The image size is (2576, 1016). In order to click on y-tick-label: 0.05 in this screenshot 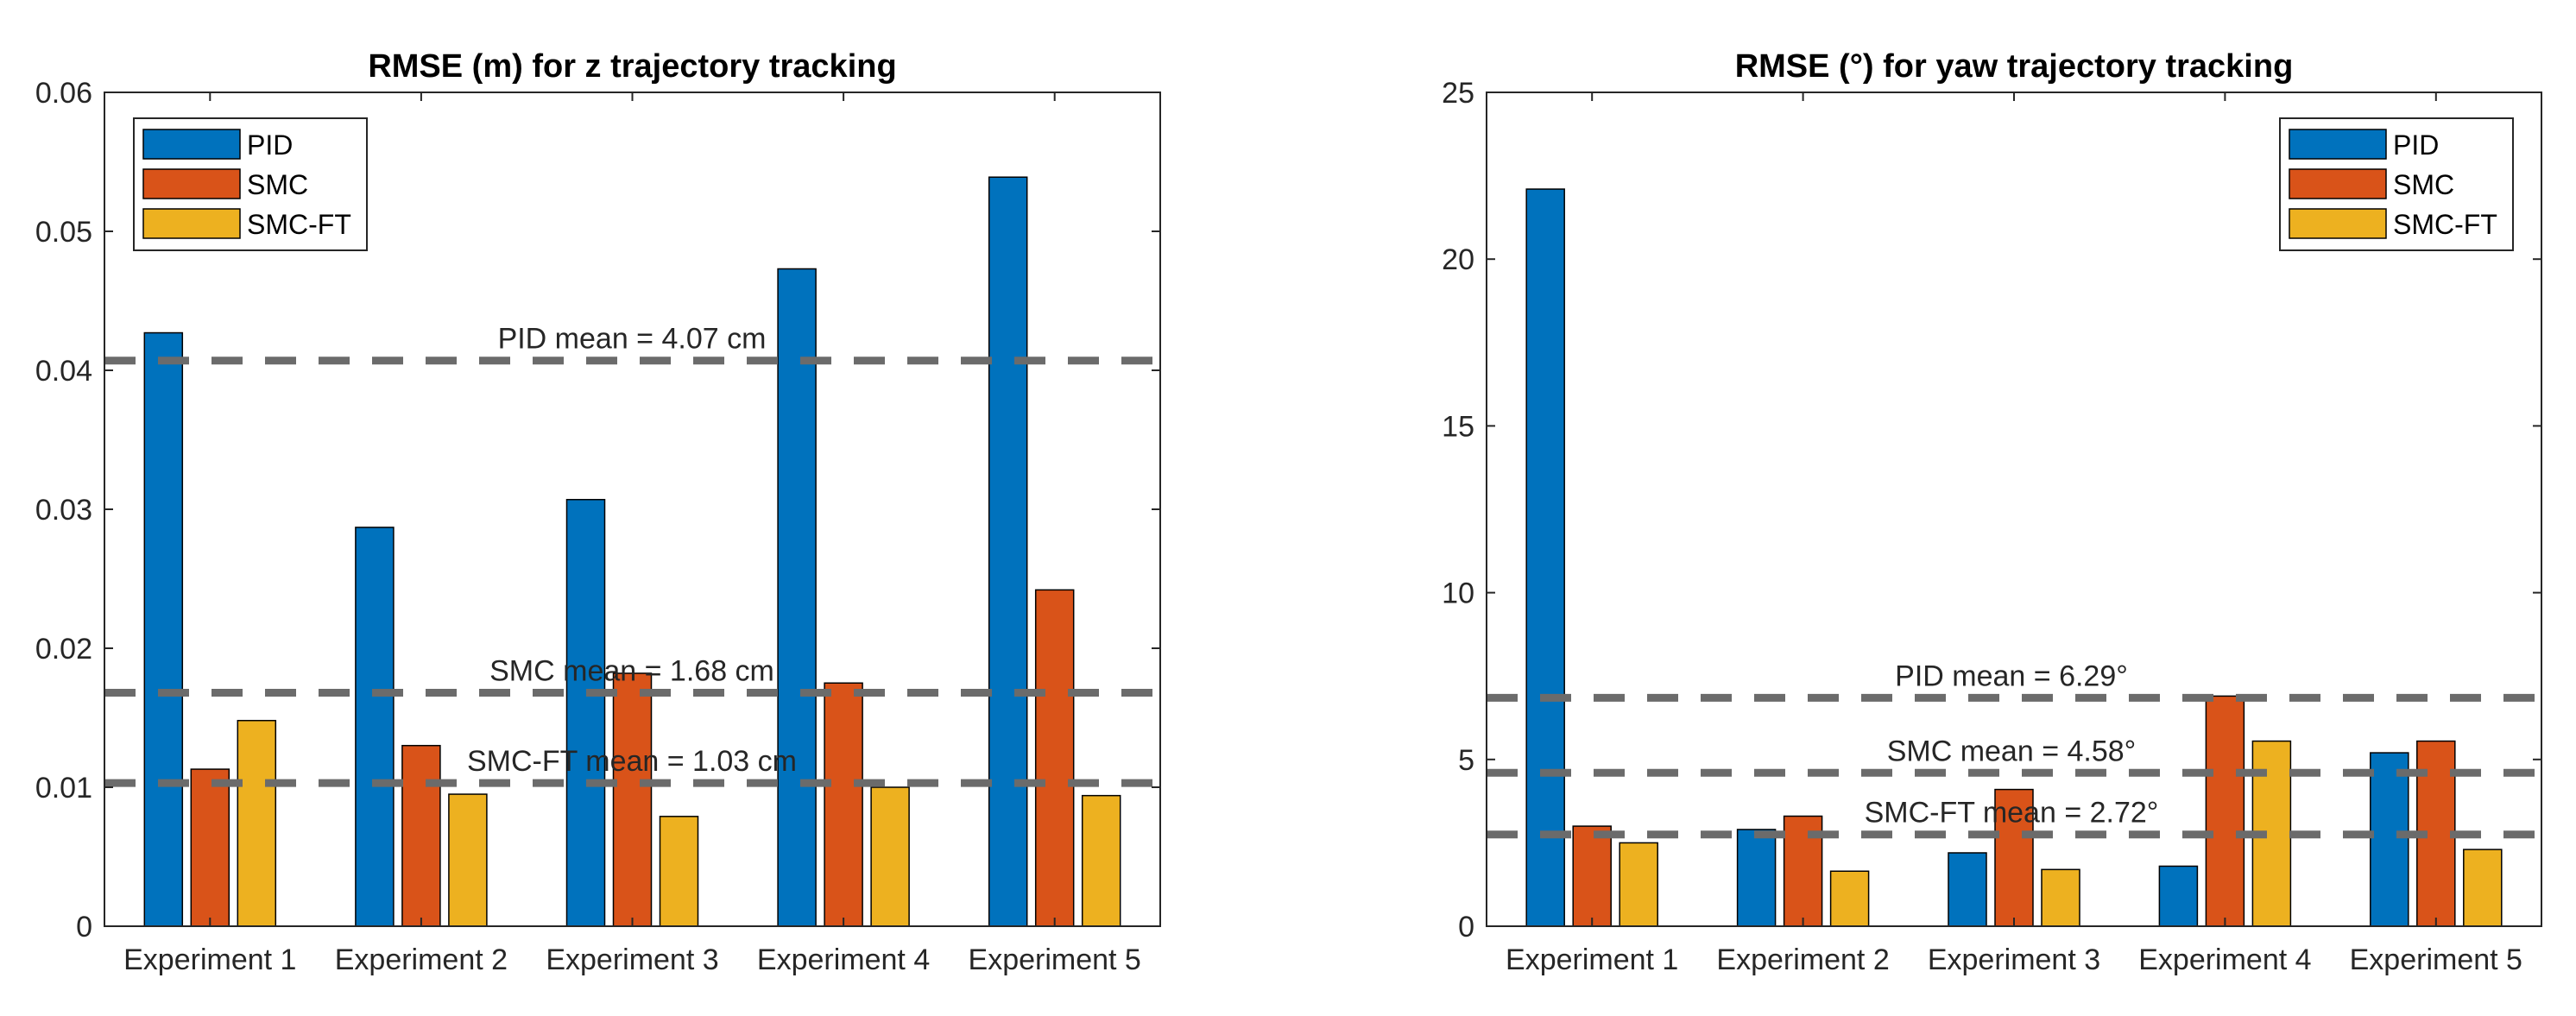, I will do `click(63, 232)`.